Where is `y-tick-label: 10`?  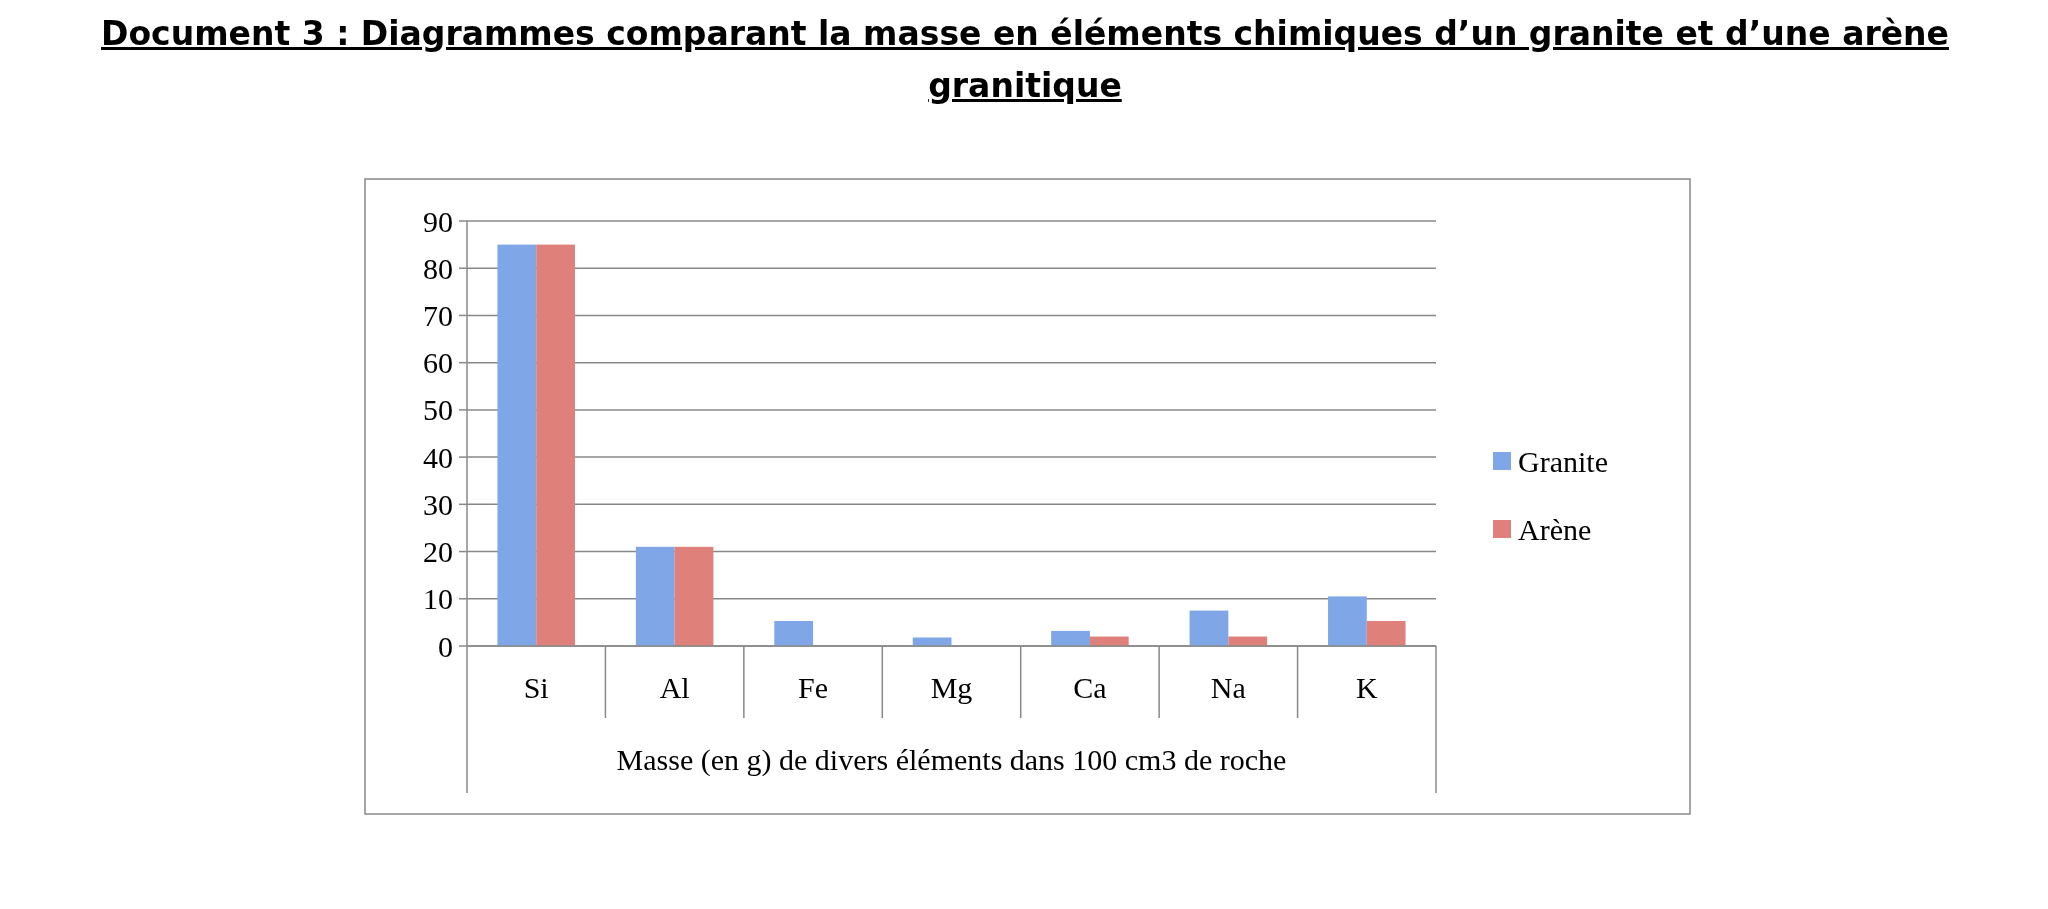
y-tick-label: 10 is located at coordinates (438, 599).